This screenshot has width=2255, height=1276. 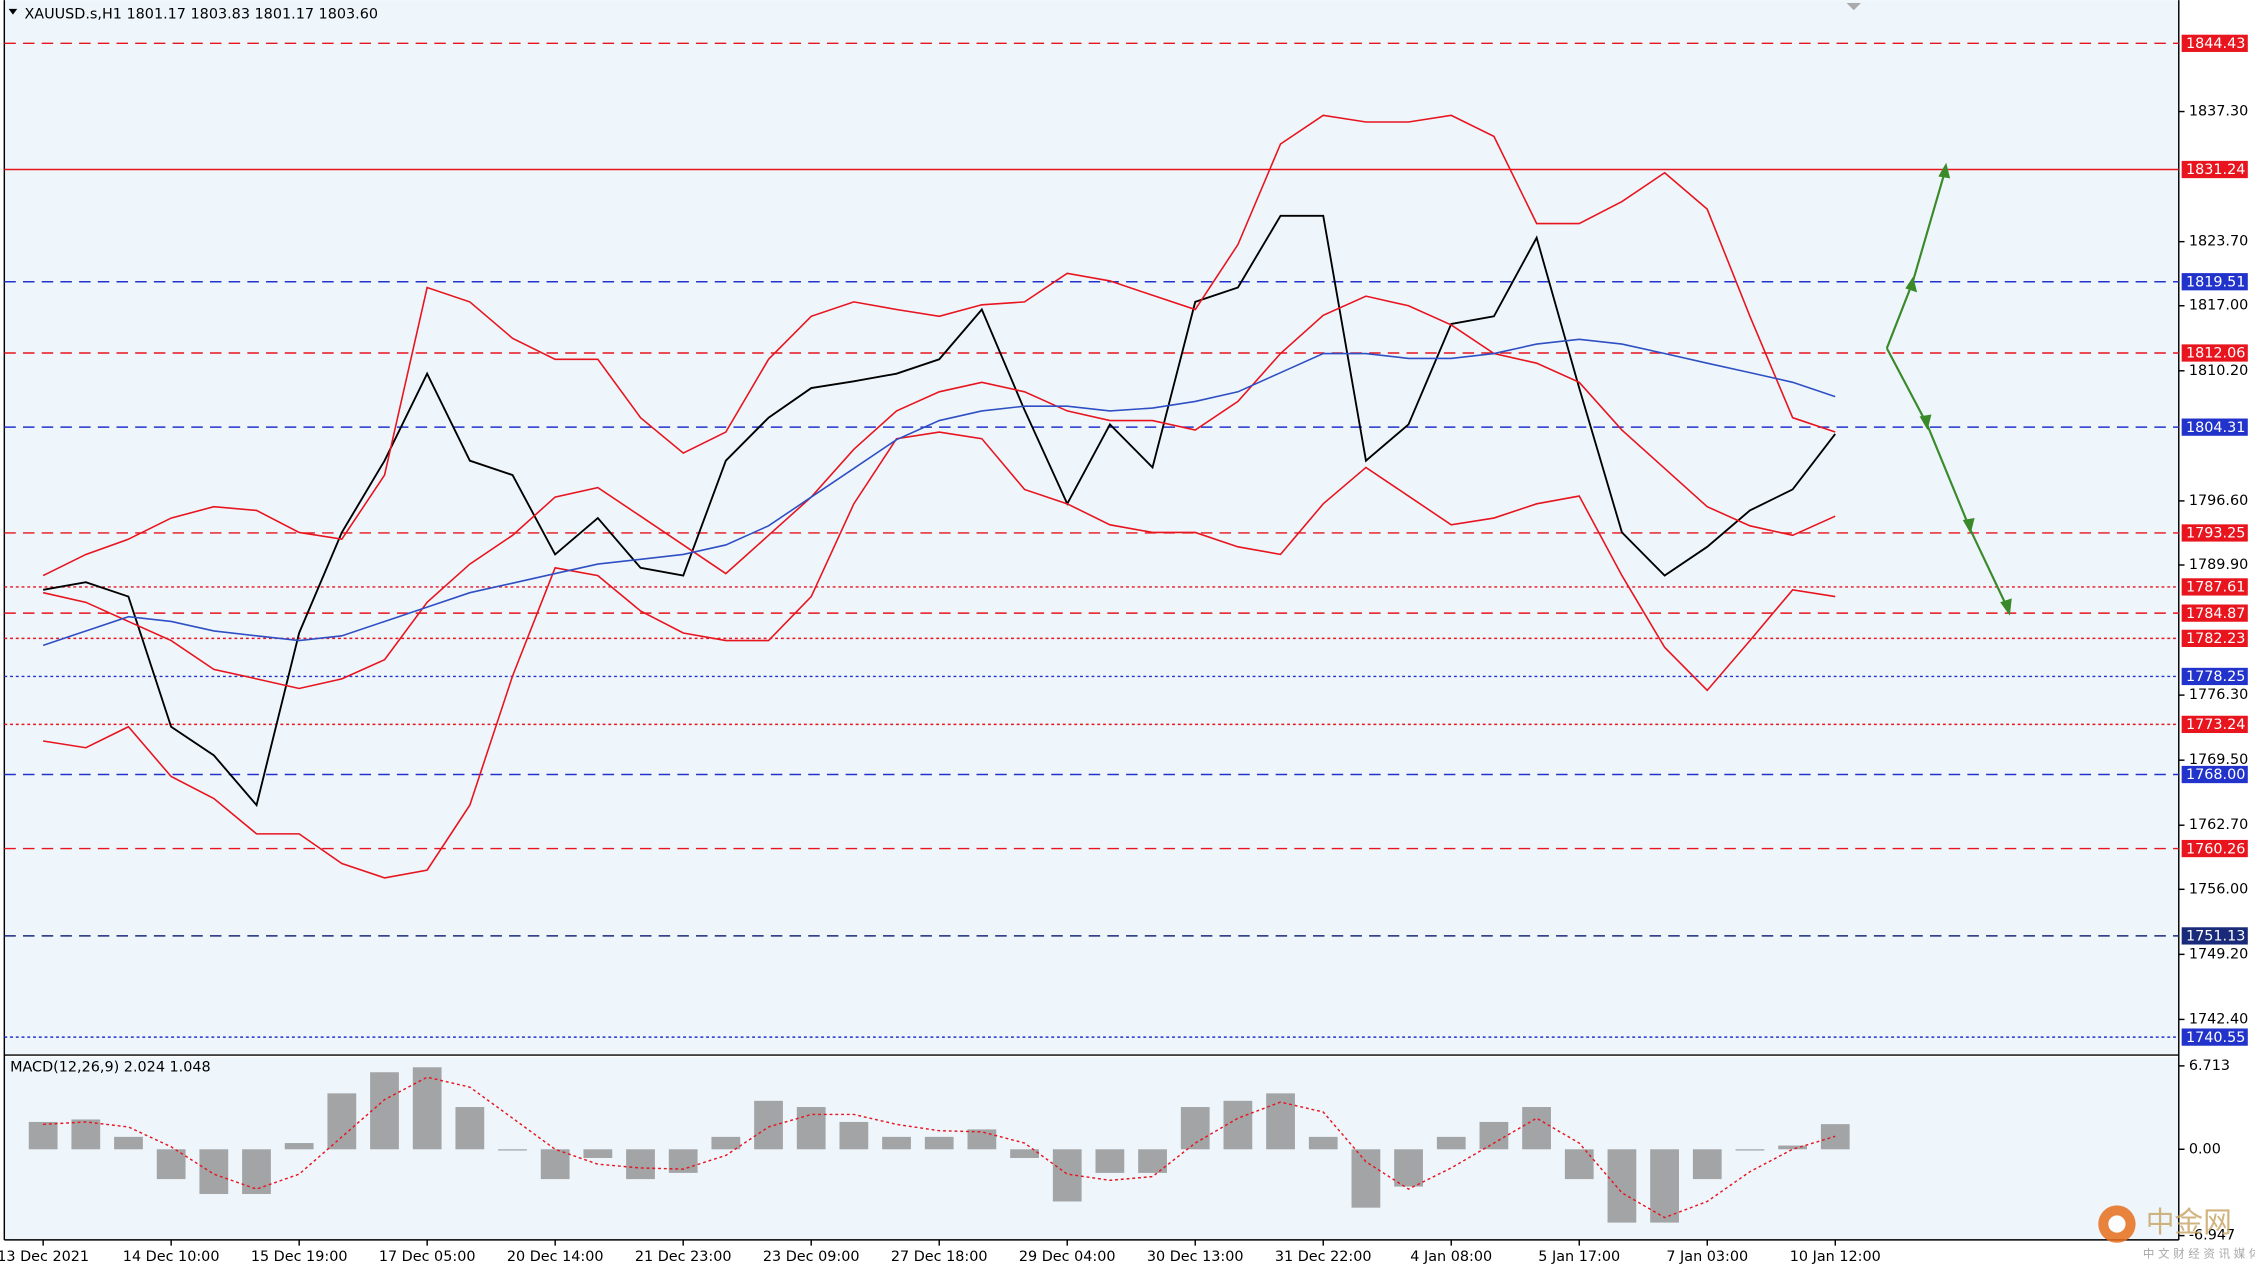 I want to click on x-tick-label: 15 Dec 19:00, so click(x=299, y=1257).